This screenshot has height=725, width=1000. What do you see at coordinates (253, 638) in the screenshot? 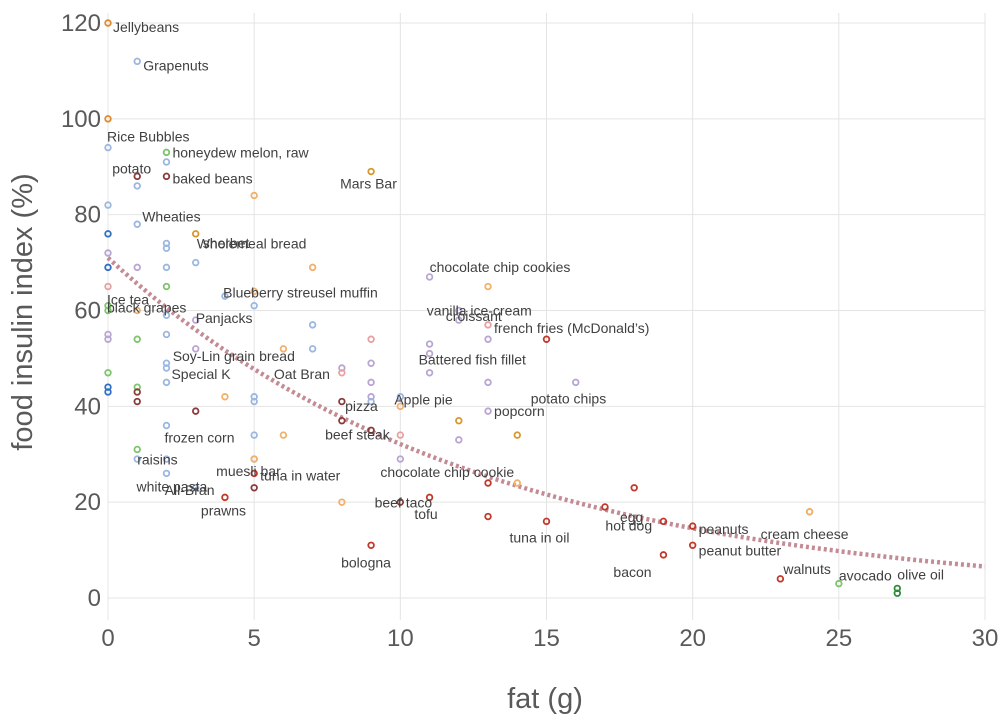
I see `x-tick-label: 5` at bounding box center [253, 638].